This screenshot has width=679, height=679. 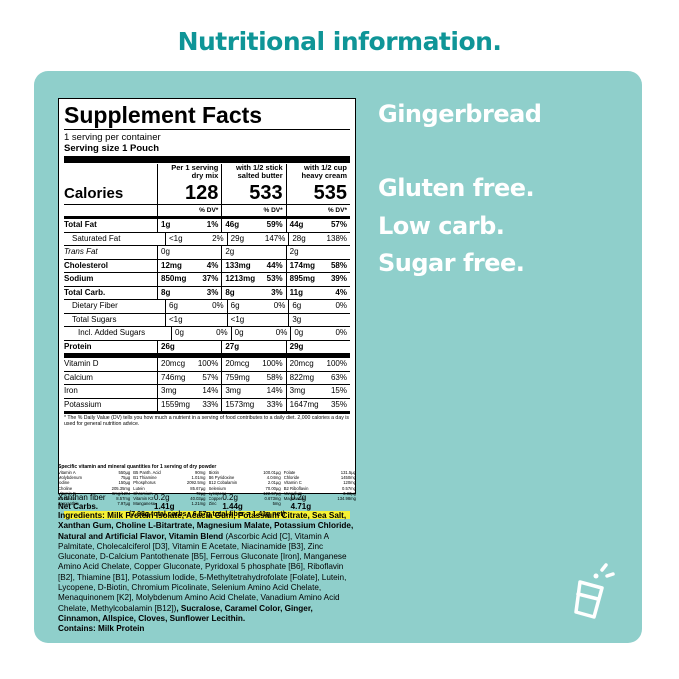 I want to click on amount: 1647mg, so click(x=304, y=404).